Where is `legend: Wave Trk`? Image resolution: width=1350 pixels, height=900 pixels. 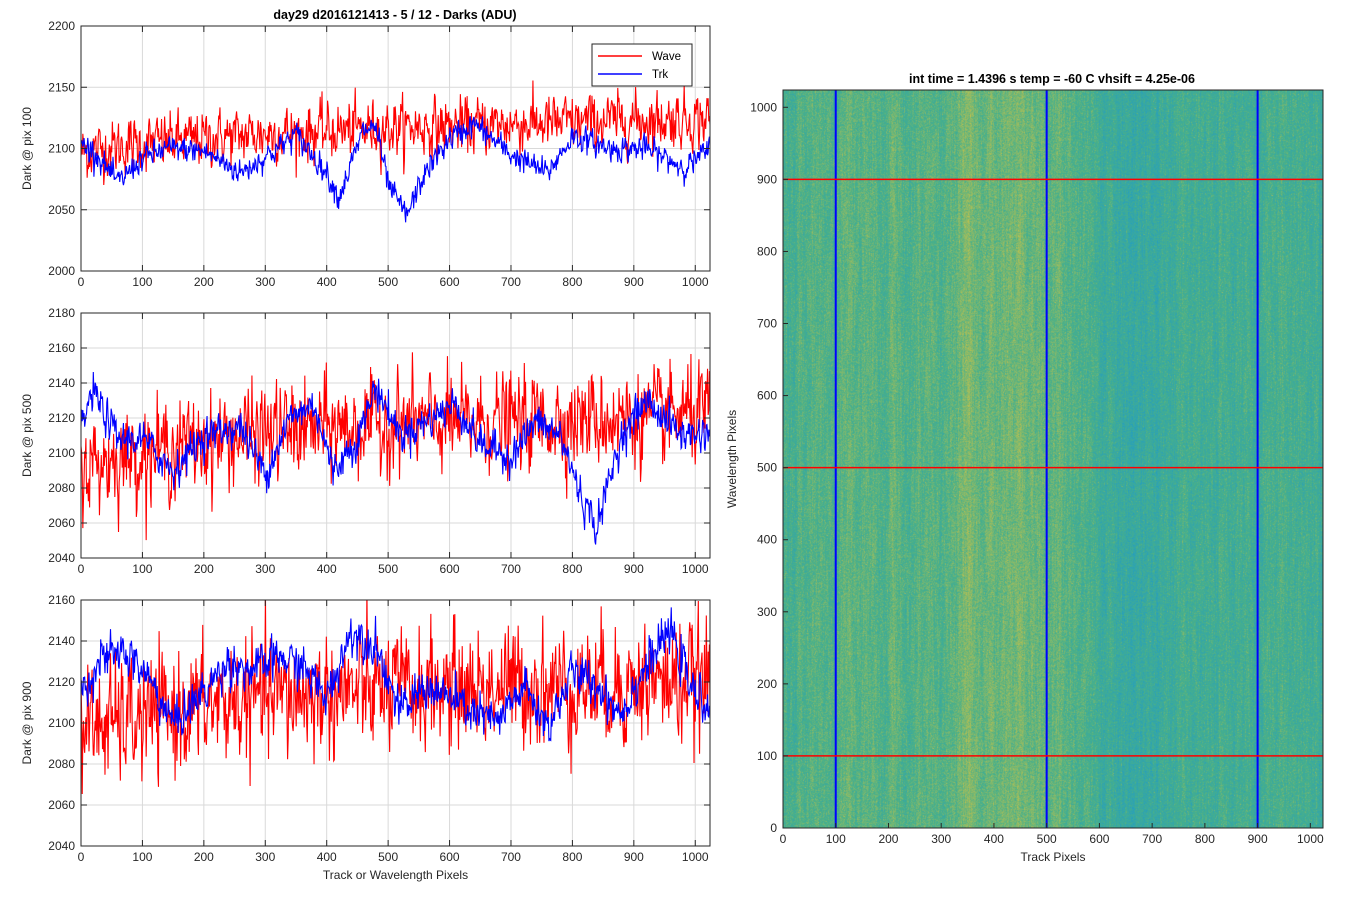 legend: Wave Trk is located at coordinates (642, 65).